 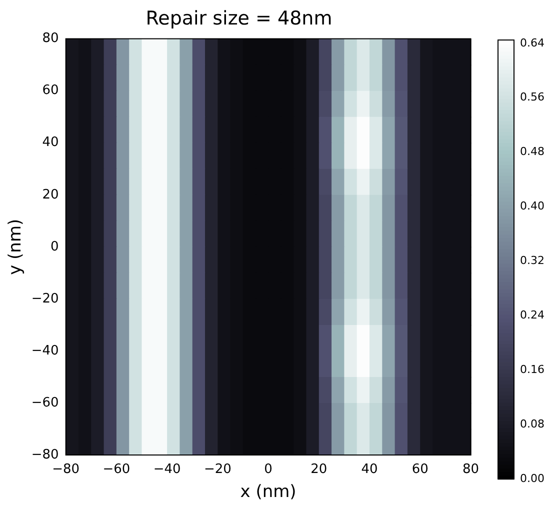 What do you see at coordinates (532, 151) in the screenshot?
I see `color-bar-label: 0.48` at bounding box center [532, 151].